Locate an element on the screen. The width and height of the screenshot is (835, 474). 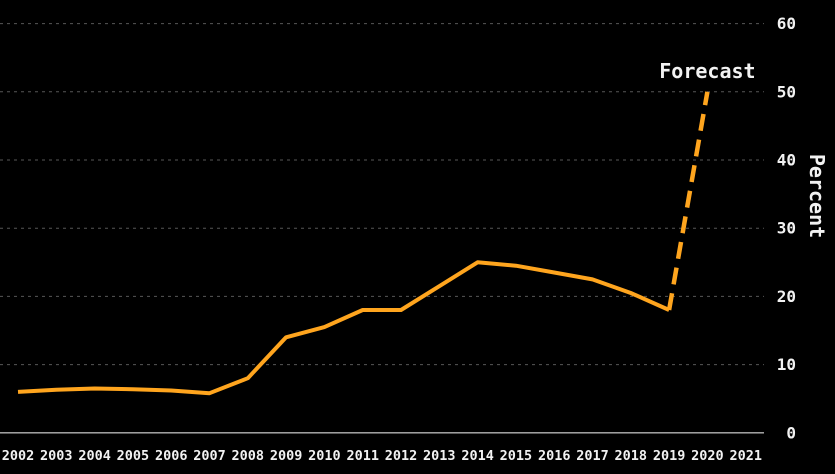
x-tick-label: 2021 is located at coordinates (745, 456).